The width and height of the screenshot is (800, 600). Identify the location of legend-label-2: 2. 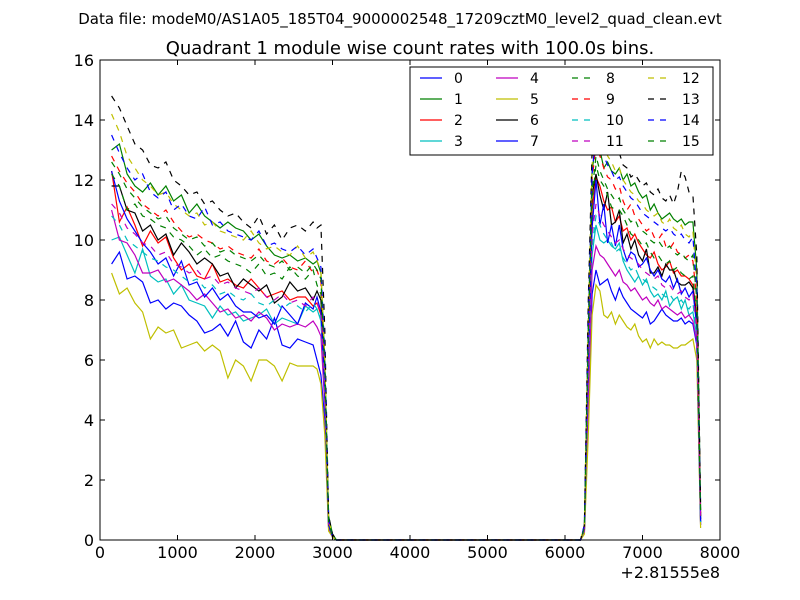
(458, 121).